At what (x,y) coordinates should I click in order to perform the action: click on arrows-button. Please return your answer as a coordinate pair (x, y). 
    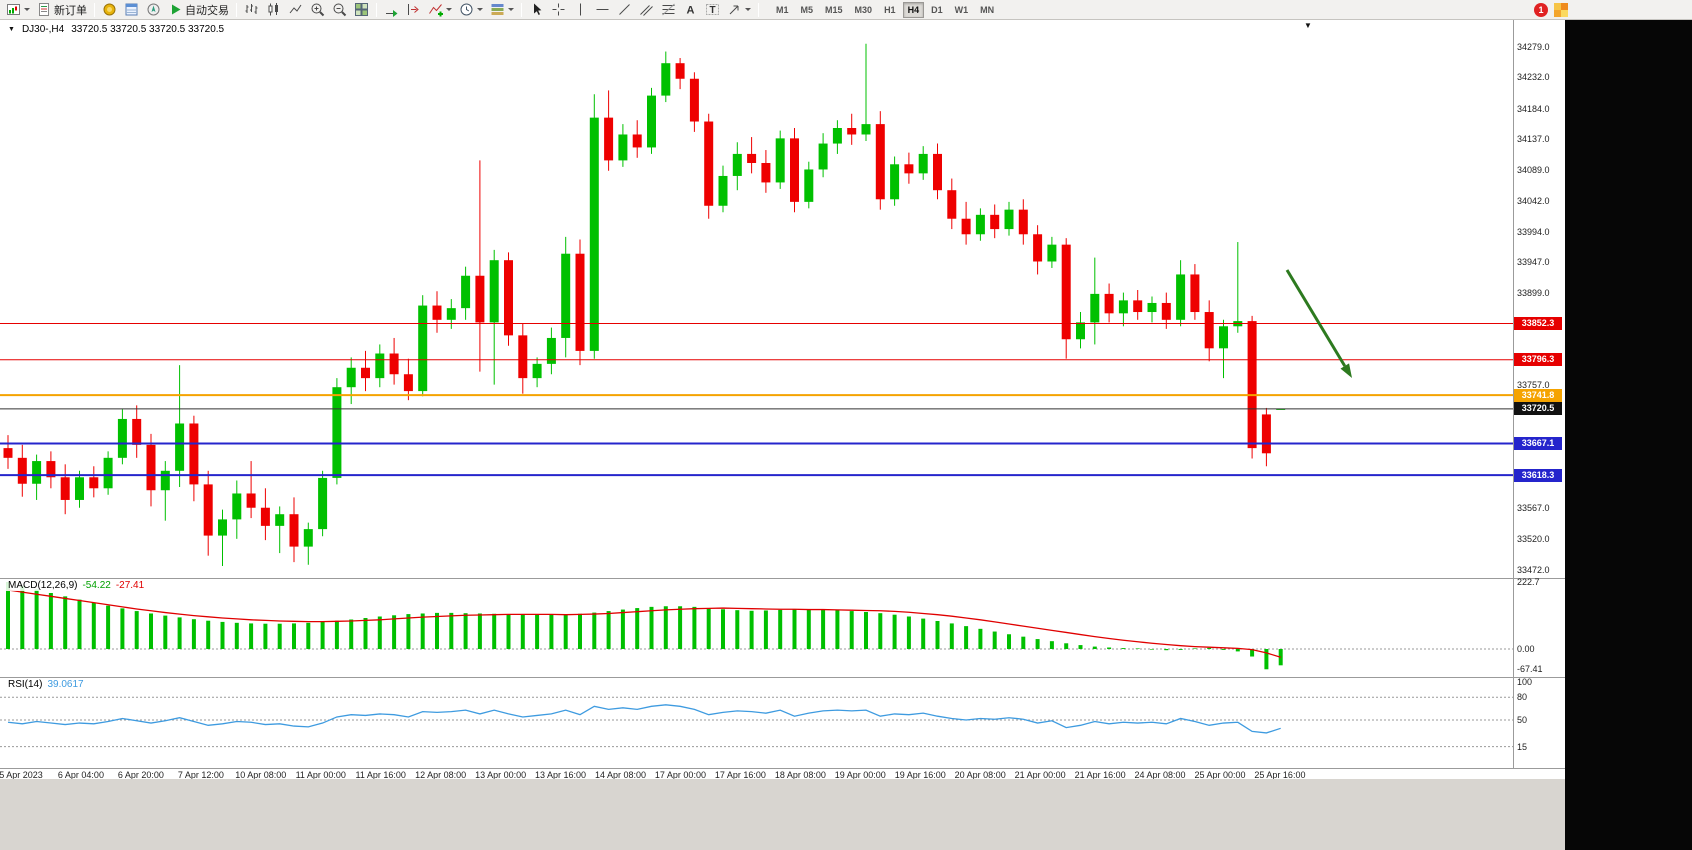
    Looking at the image, I should click on (739, 10).